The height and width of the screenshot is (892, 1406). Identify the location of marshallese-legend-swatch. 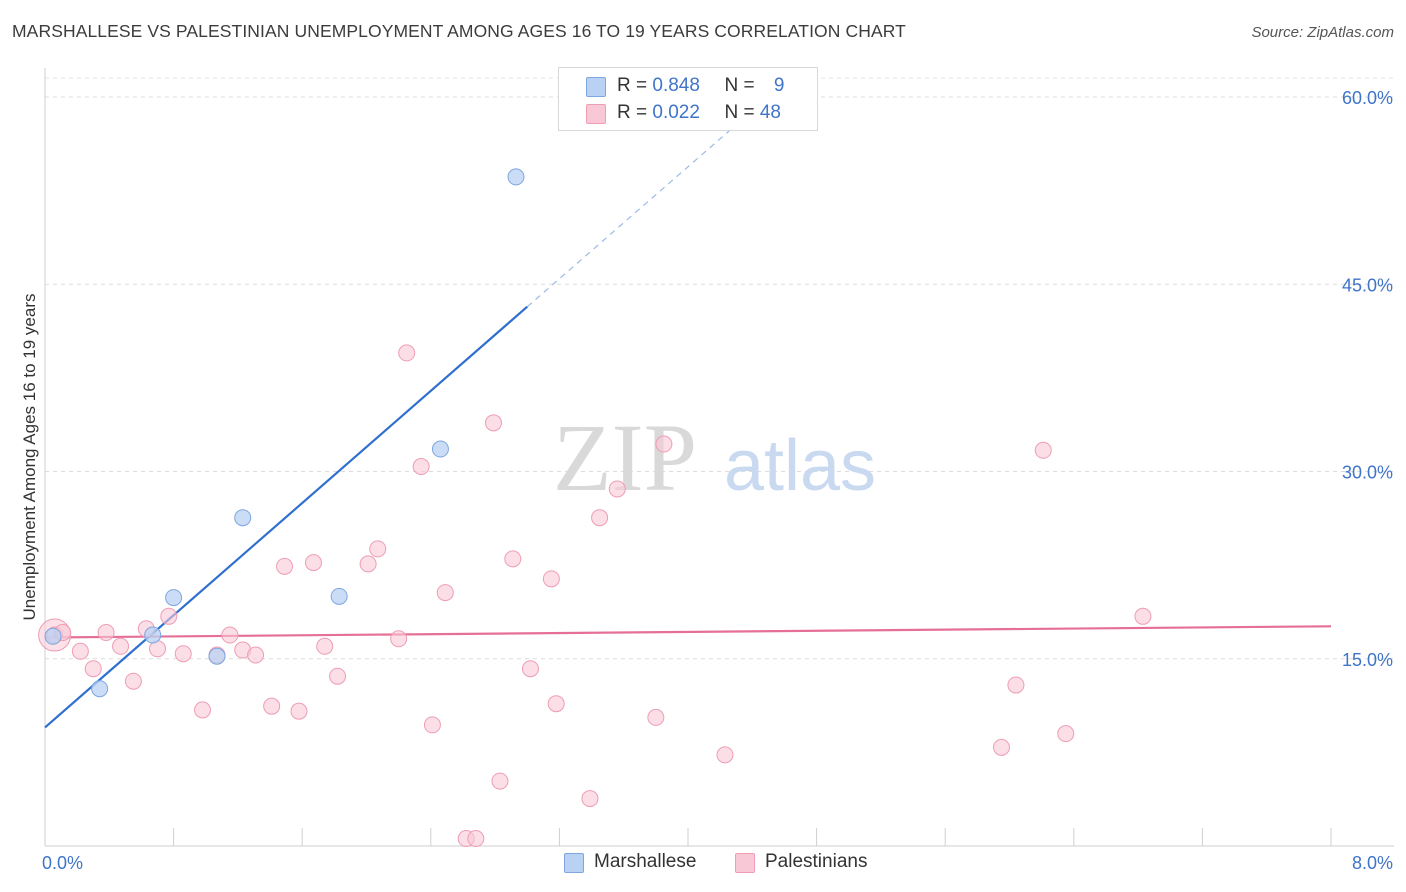
(574, 863).